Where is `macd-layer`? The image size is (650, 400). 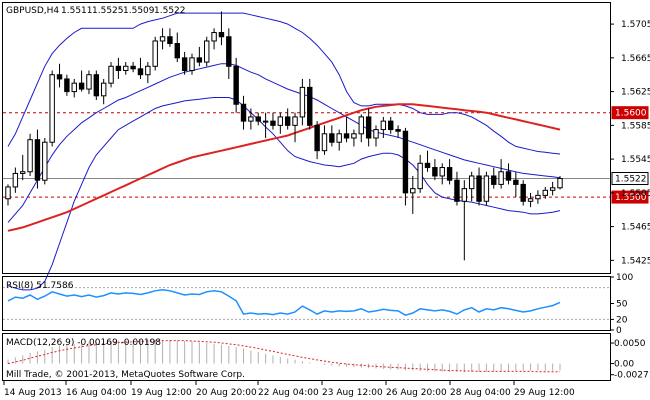
macd-layer is located at coordinates (284, 356).